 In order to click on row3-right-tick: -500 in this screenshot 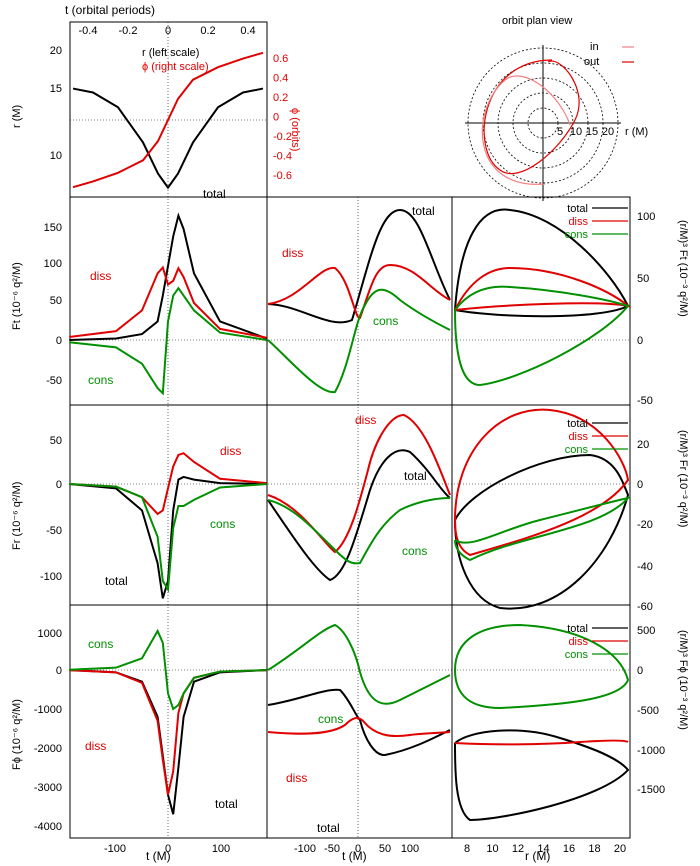, I will do `click(648, 711)`.